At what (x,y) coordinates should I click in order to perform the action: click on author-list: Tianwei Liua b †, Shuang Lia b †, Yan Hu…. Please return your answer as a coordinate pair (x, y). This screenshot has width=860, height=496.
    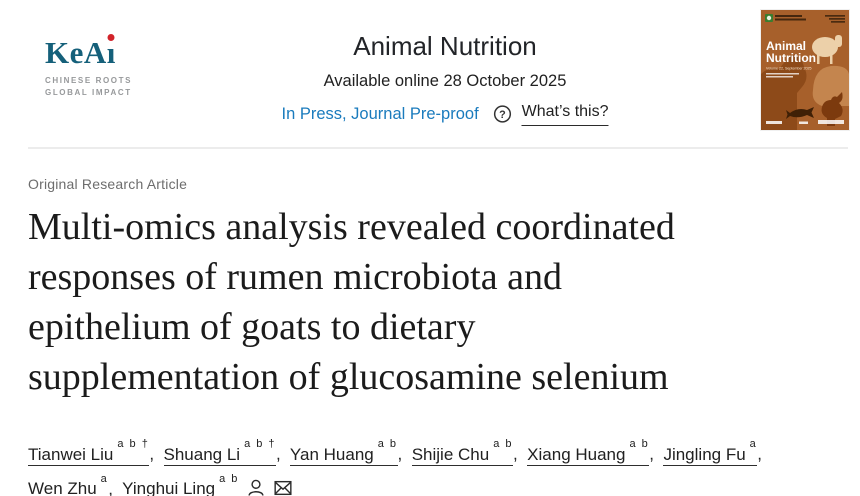
    Looking at the image, I should click on (438, 465).